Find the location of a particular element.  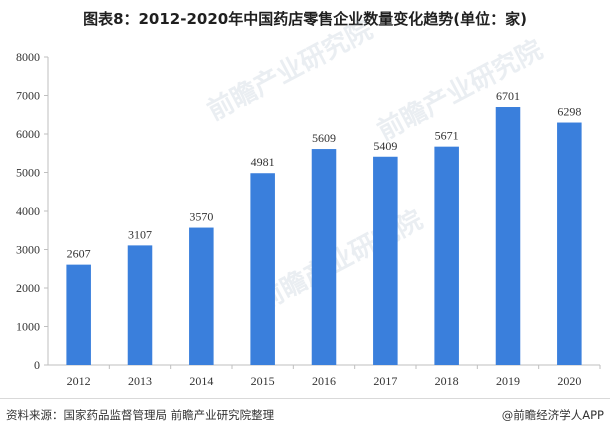

y-tick-label: 8000 is located at coordinates (28, 57).